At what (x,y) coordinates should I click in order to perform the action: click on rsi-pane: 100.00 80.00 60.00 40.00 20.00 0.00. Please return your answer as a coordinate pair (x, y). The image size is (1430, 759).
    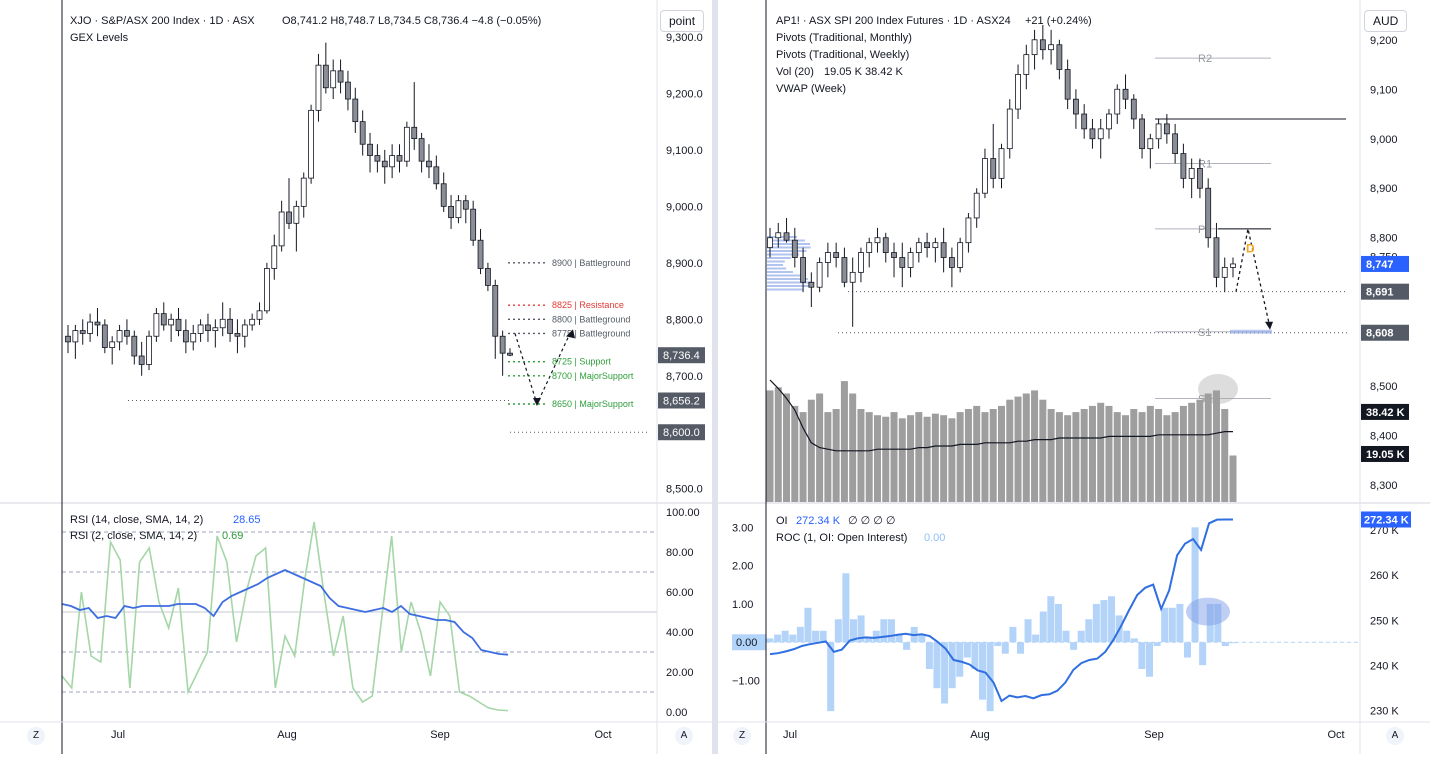
    Looking at the image, I should click on (380, 613).